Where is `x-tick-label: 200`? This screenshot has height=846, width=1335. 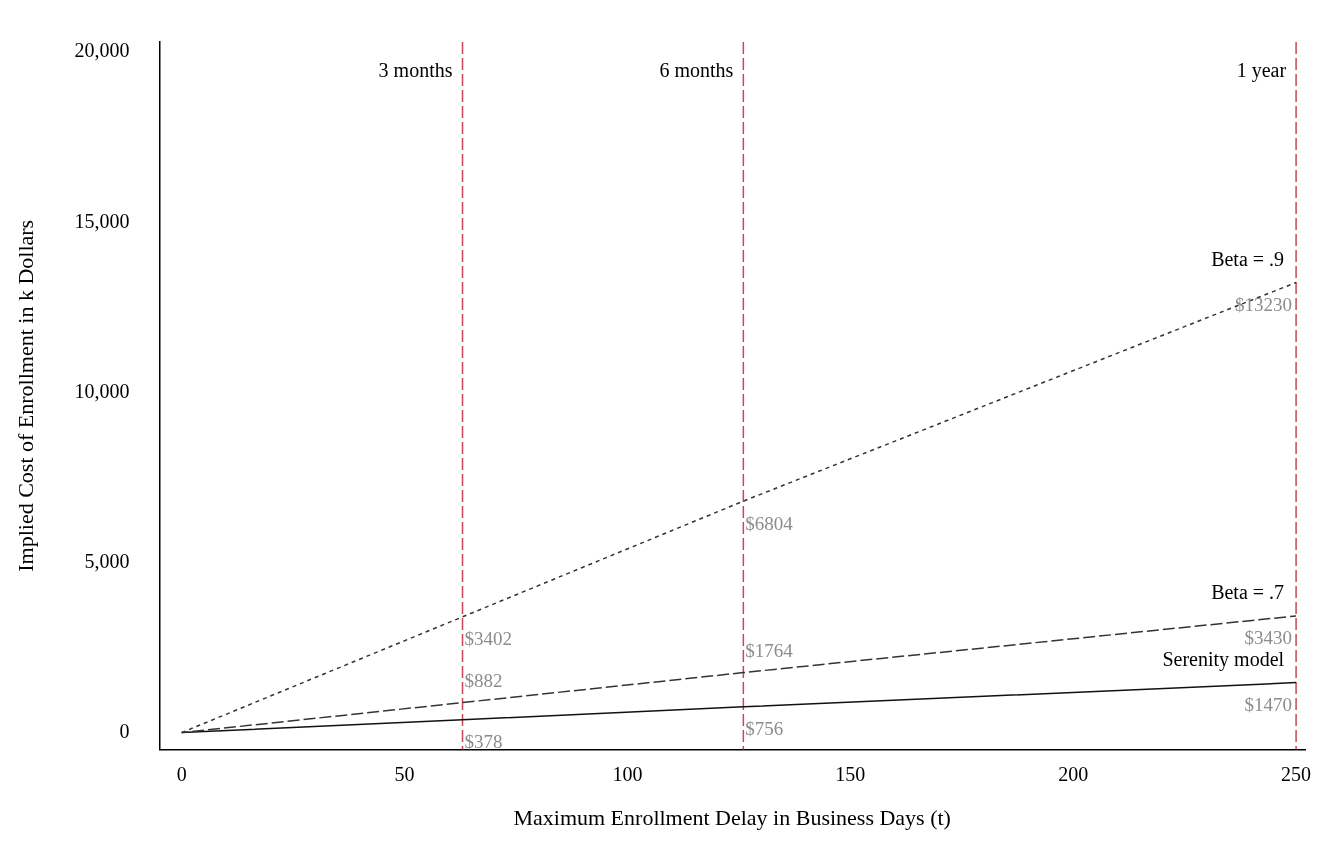
x-tick-label: 200 is located at coordinates (1073, 773).